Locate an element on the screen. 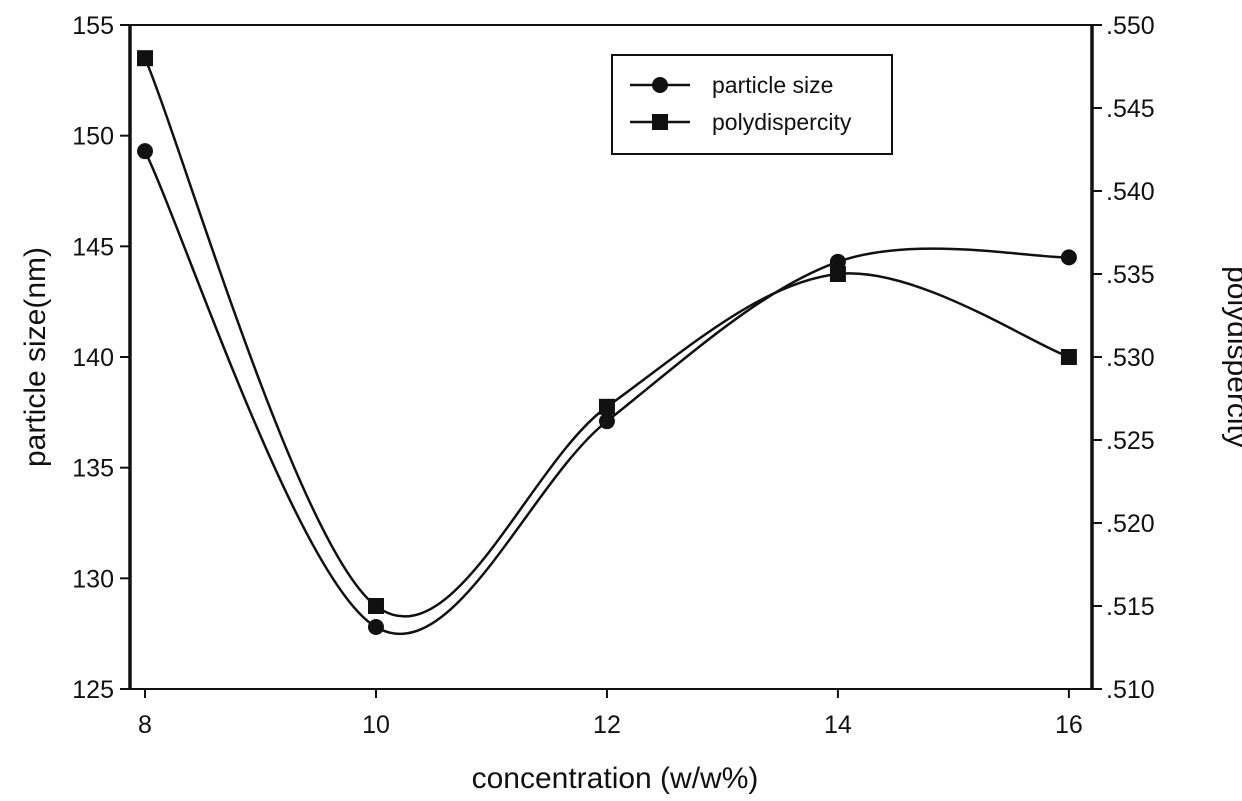  y-left-tick-label: 145 is located at coordinates (93, 247).